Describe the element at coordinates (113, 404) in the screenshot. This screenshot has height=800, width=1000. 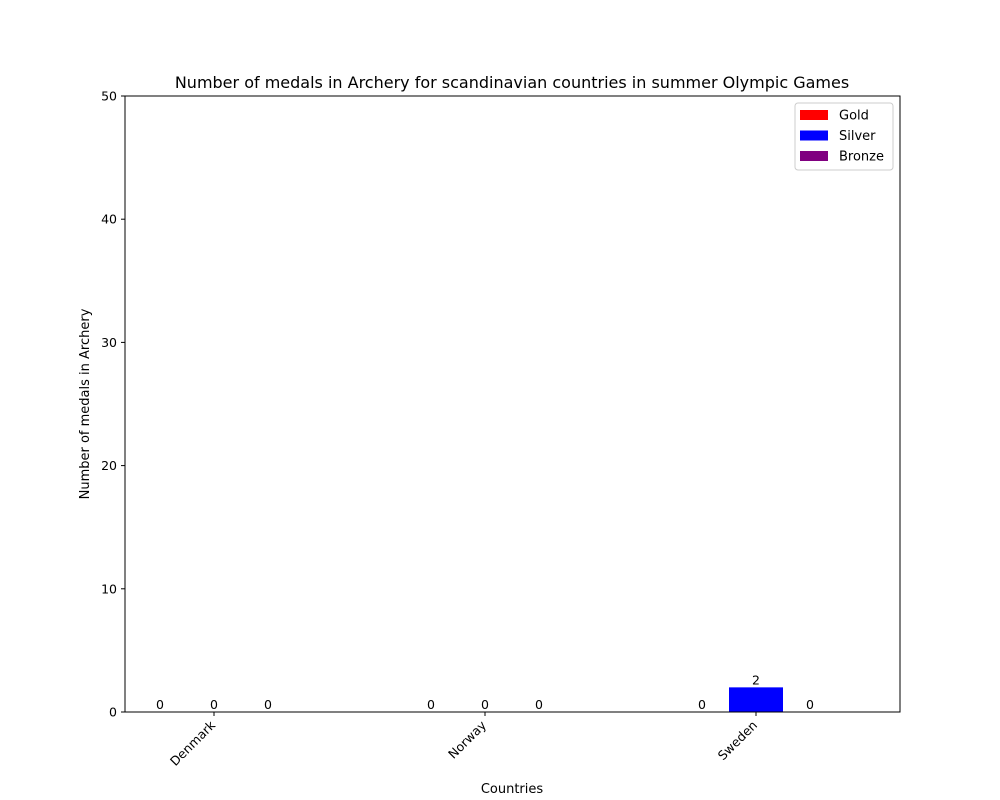
I see `y-axis: 0 10 20 30 40 50` at that location.